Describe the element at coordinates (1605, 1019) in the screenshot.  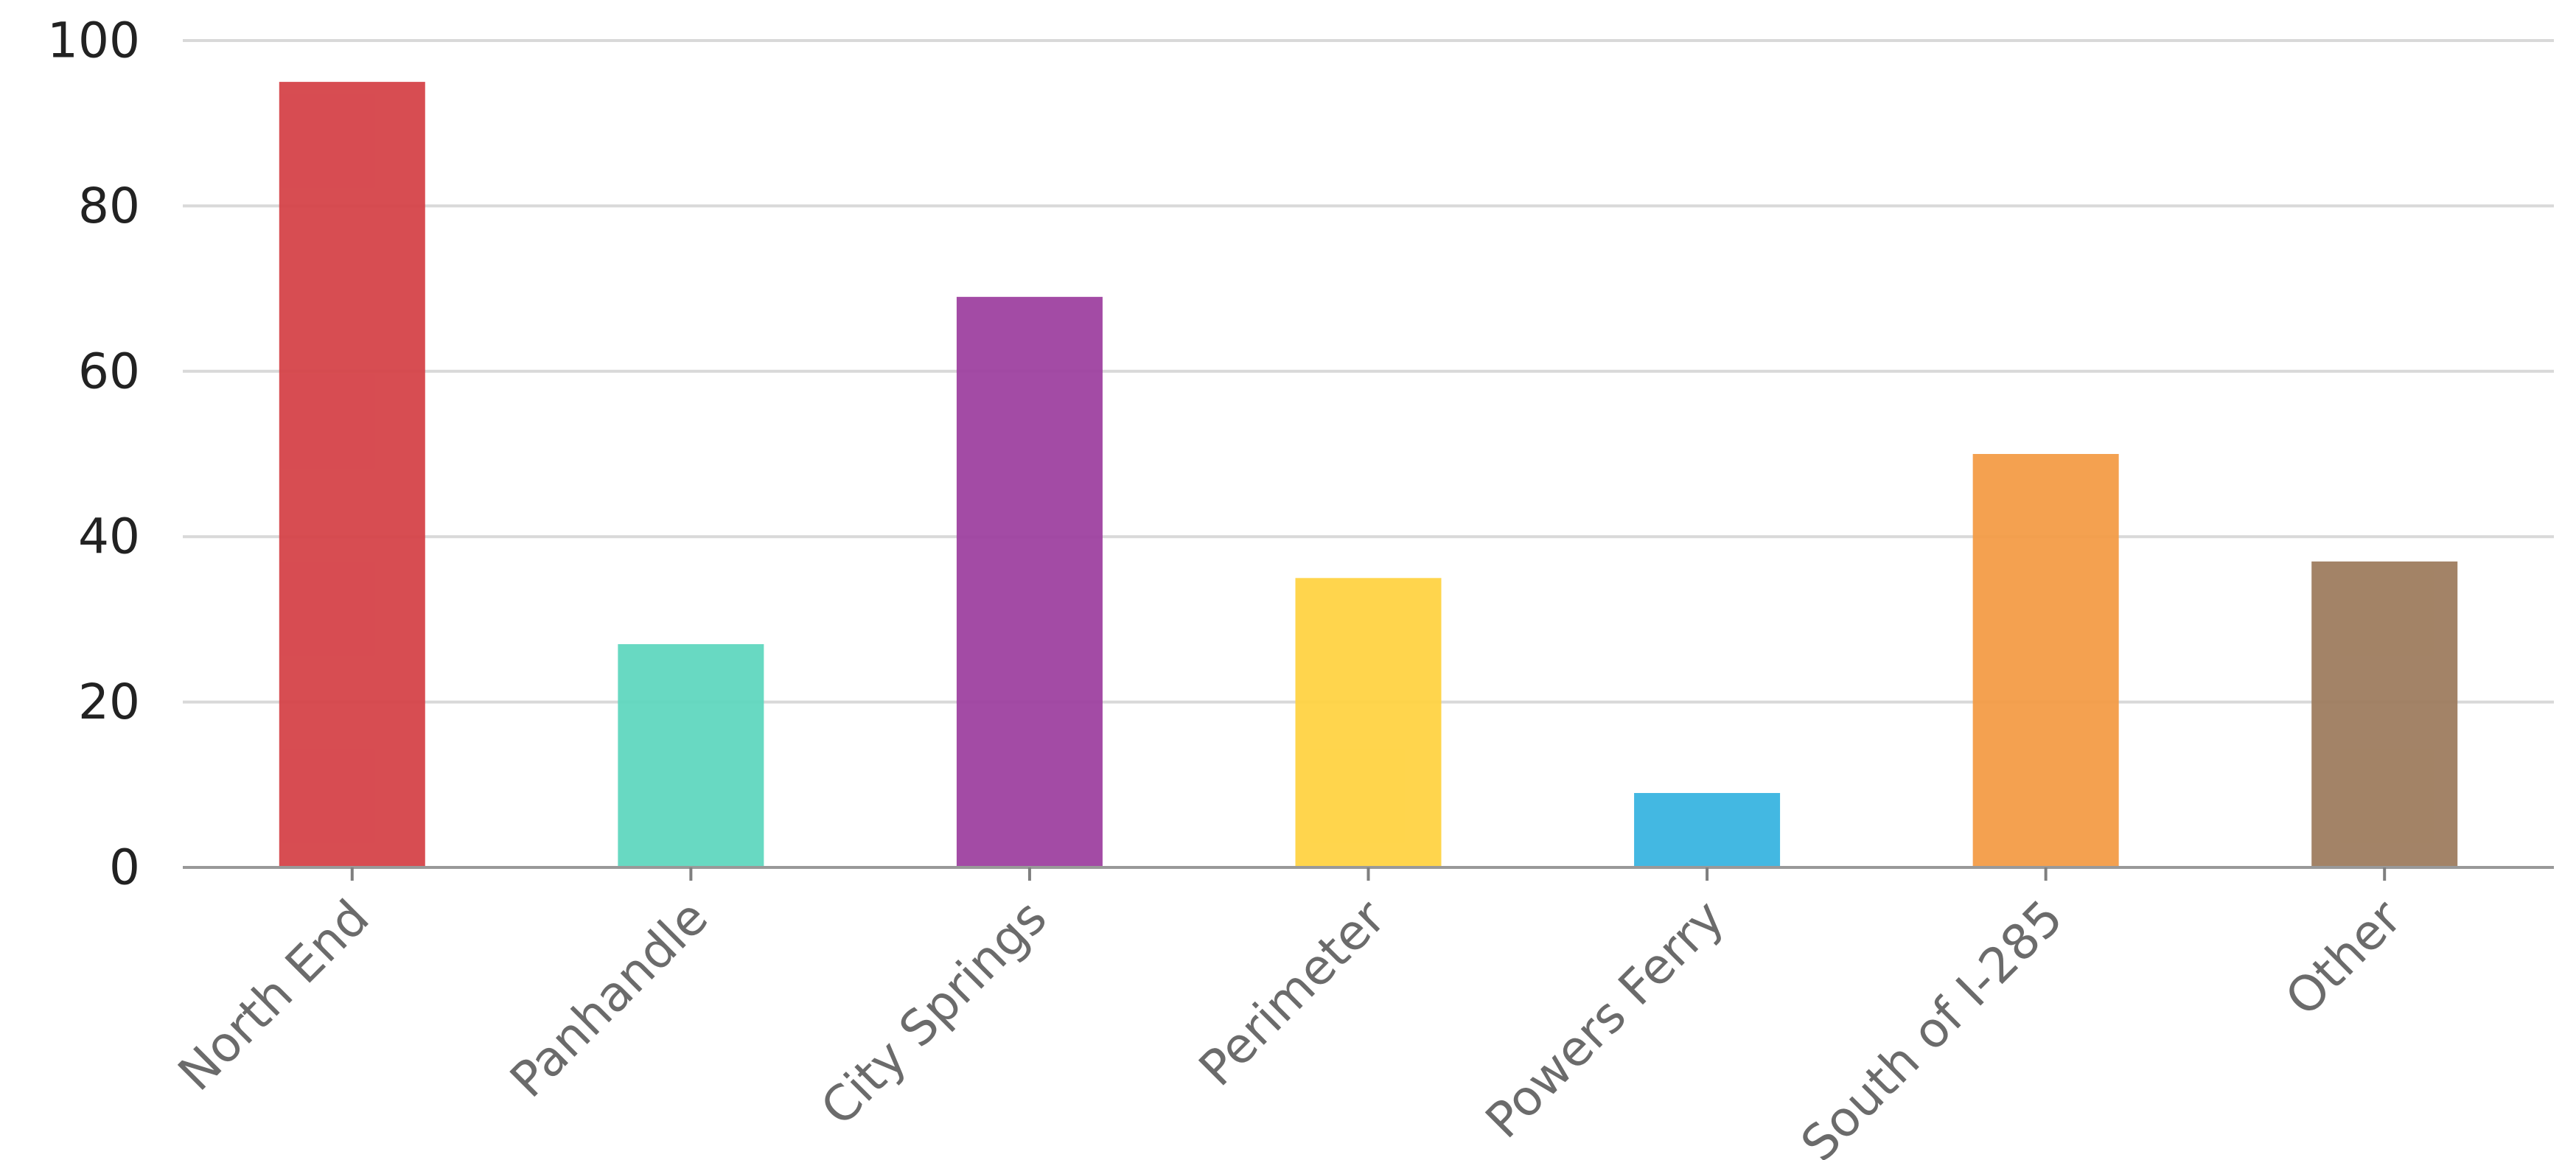
I see `x-tick-label: Powers Ferry` at that location.